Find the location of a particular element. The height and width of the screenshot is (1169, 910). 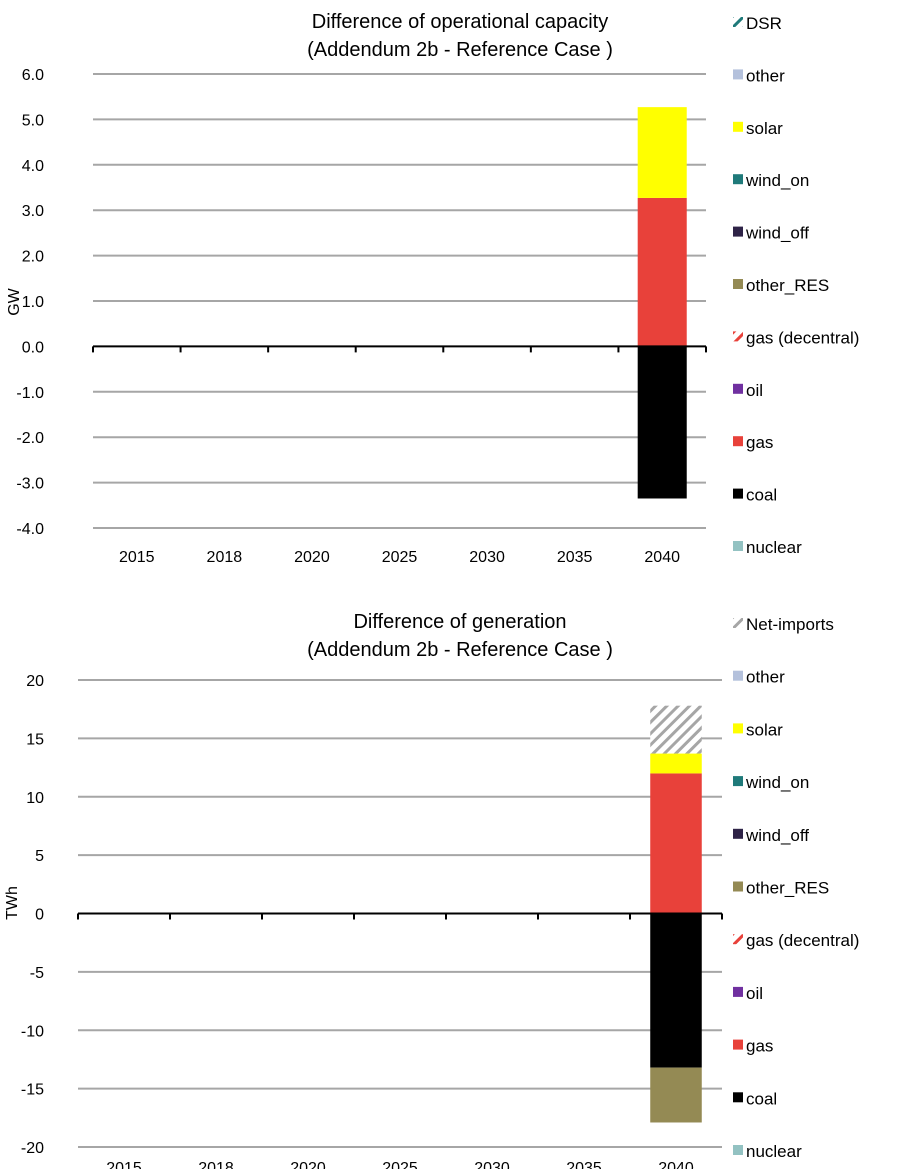

y-axis-label: TWh is located at coordinates (12, 903).